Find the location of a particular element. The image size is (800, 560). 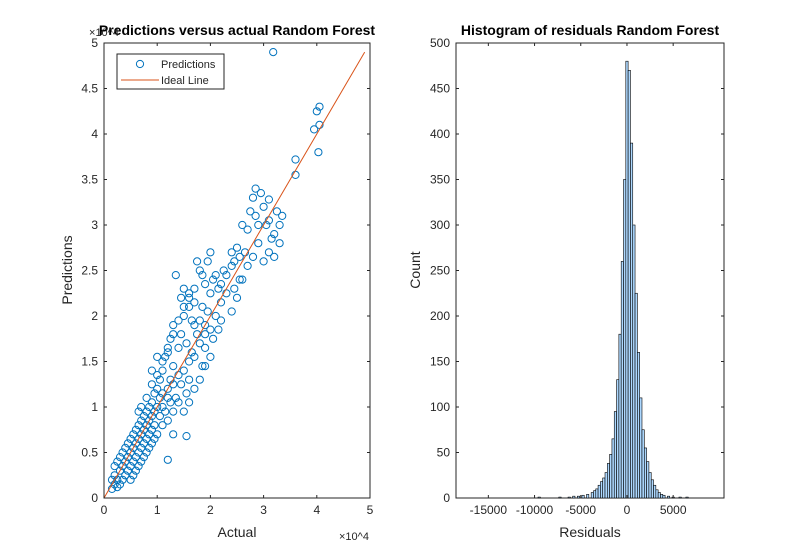

histogram-y-tick-label: 150 is located at coordinates (440, 362).